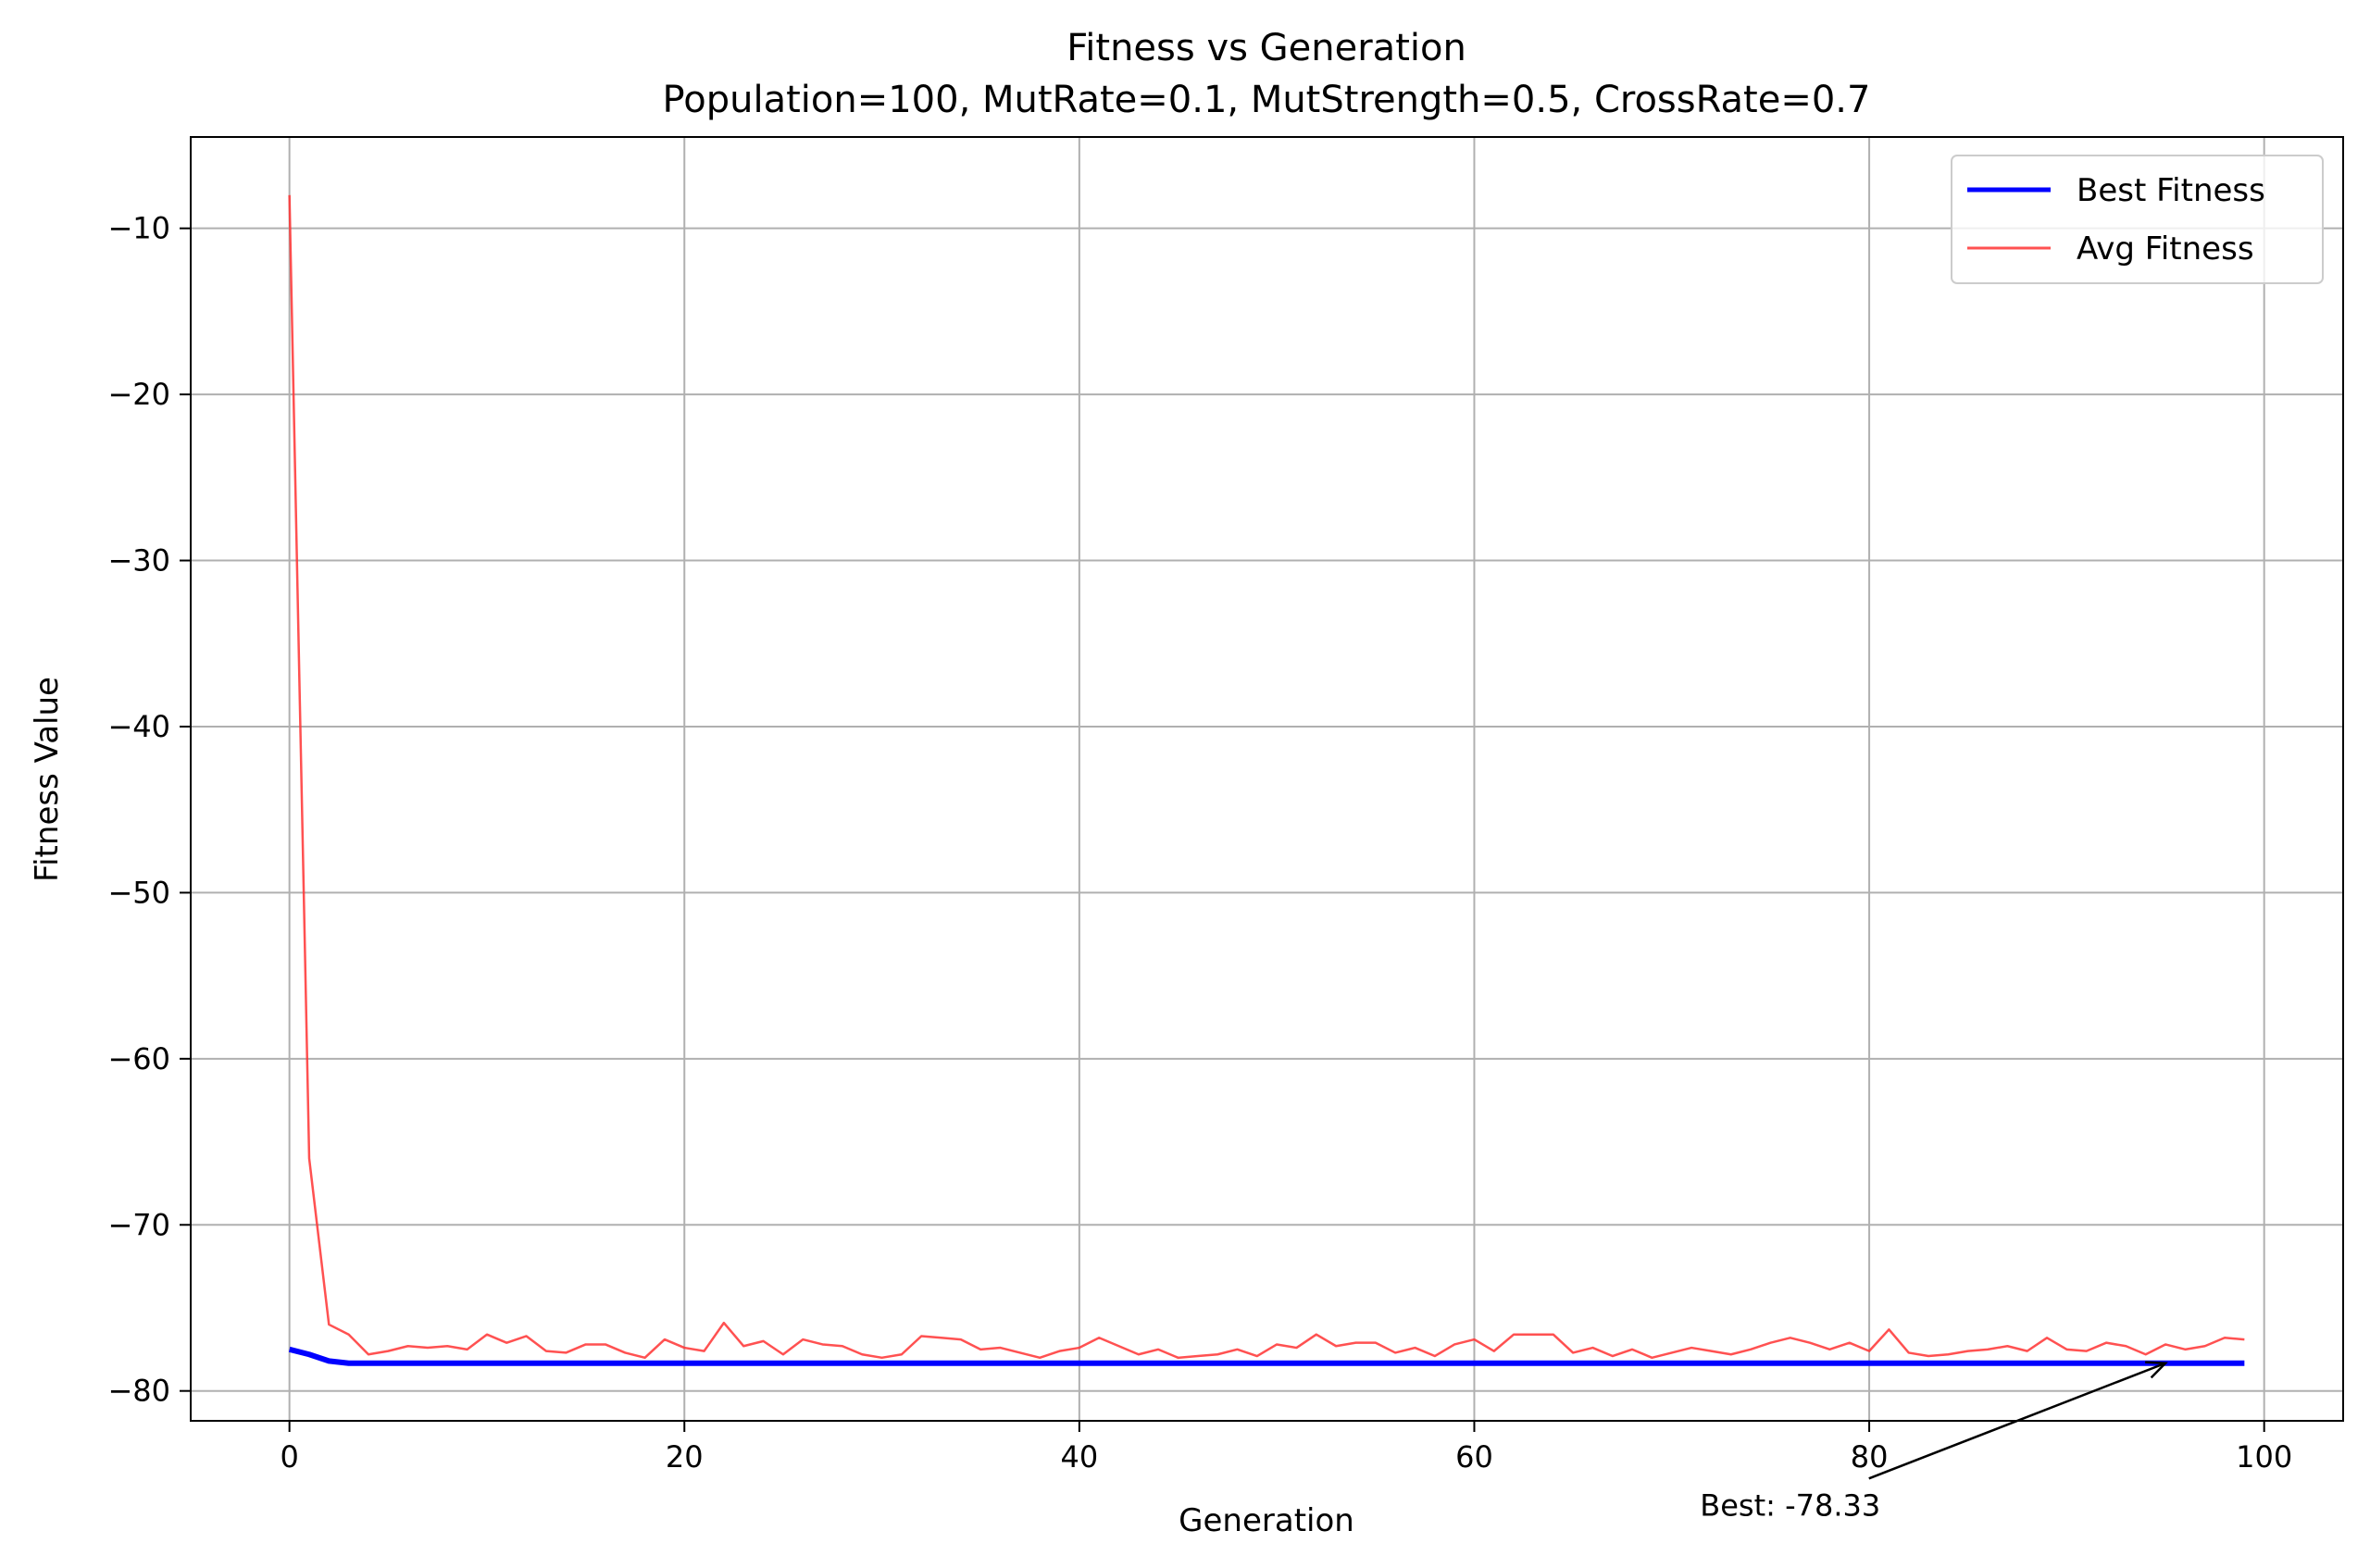 Image resolution: width=2370 pixels, height=1568 pixels. Describe the element at coordinates (2137, 219) in the screenshot. I see `legend: Best Fitness Avg Fitness` at that location.